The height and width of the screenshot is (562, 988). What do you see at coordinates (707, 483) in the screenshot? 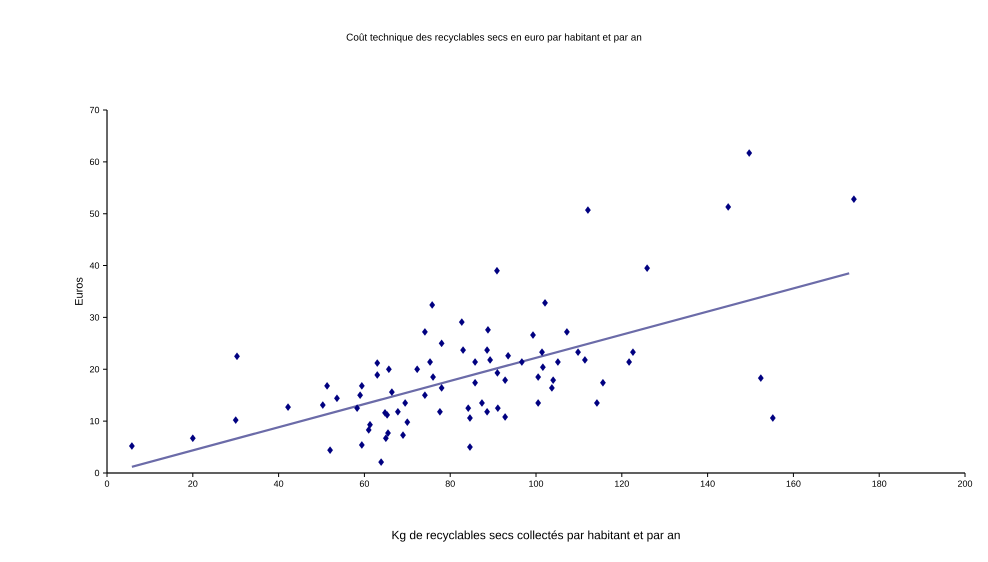
I see `x-tick-label: 140` at bounding box center [707, 483].